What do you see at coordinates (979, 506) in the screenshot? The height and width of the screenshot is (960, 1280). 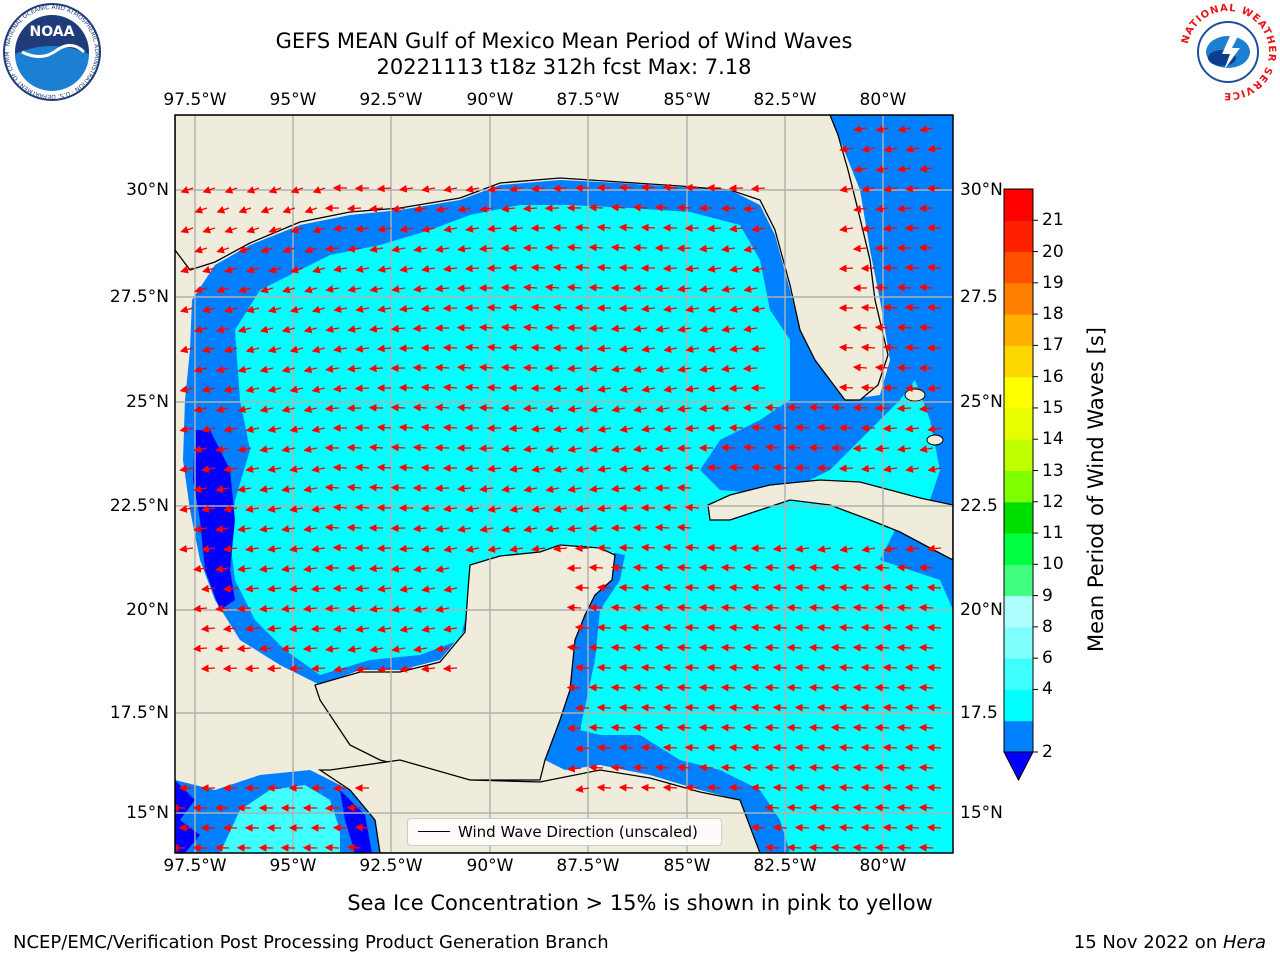 I see `lat-tick-right: 22.5` at bounding box center [979, 506].